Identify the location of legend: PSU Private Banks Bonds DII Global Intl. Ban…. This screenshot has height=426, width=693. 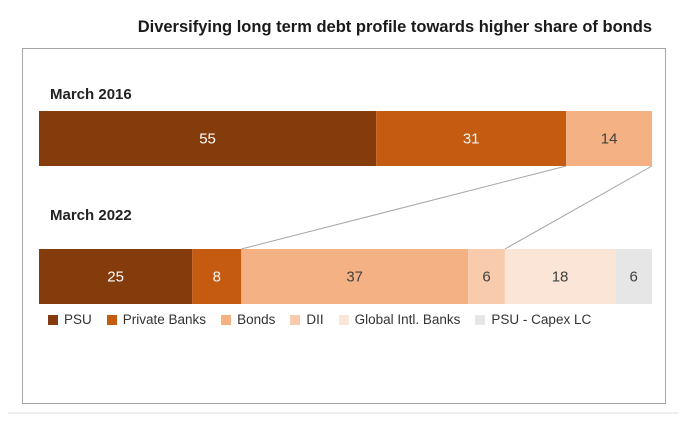
(319, 319).